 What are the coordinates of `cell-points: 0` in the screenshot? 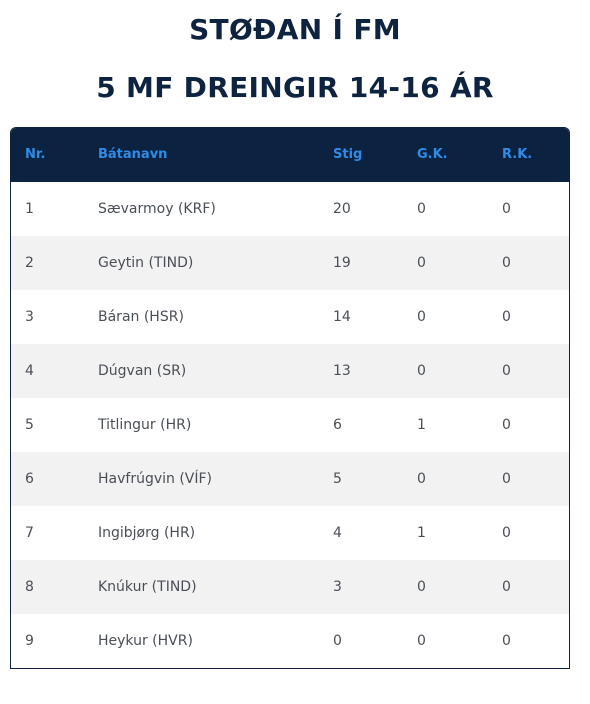 It's located at (337, 641).